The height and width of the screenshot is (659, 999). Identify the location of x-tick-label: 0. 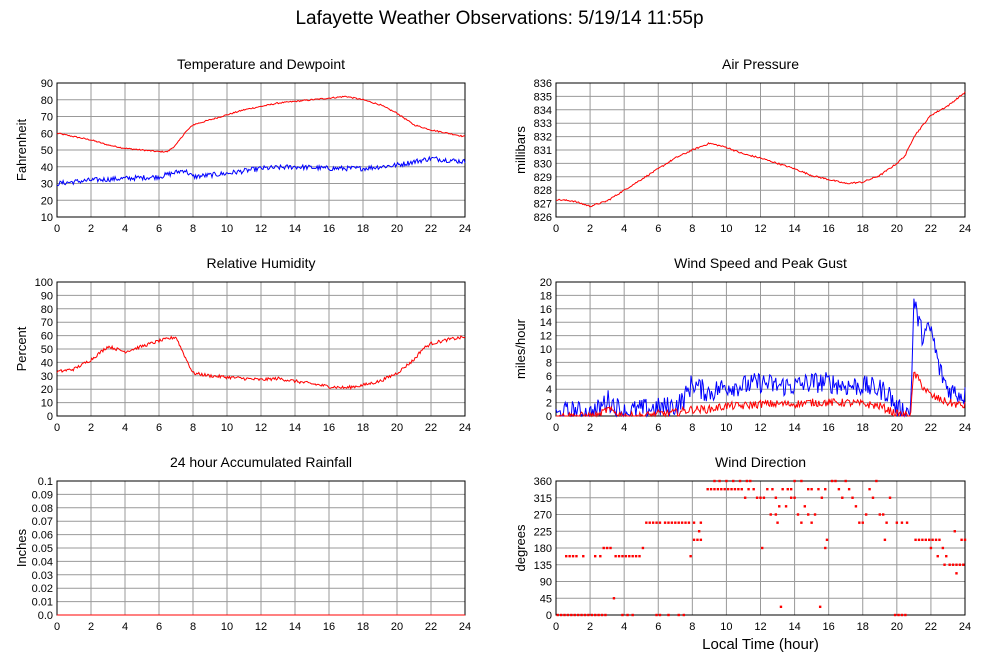
(556, 428).